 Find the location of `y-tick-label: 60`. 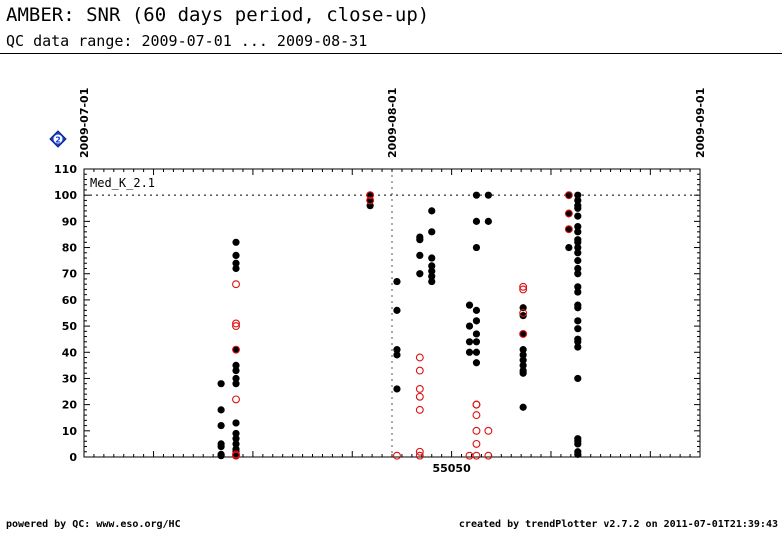

y-tick-label: 60 is located at coordinates (70, 300).